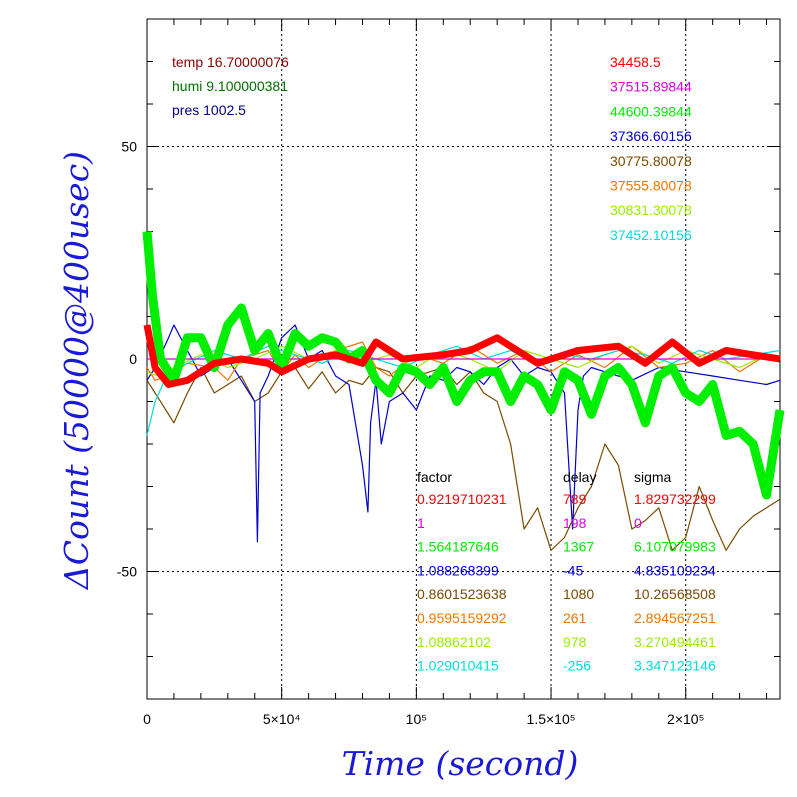  What do you see at coordinates (685, 719) in the screenshot?
I see `x-tick-label: 2×10⁵` at bounding box center [685, 719].